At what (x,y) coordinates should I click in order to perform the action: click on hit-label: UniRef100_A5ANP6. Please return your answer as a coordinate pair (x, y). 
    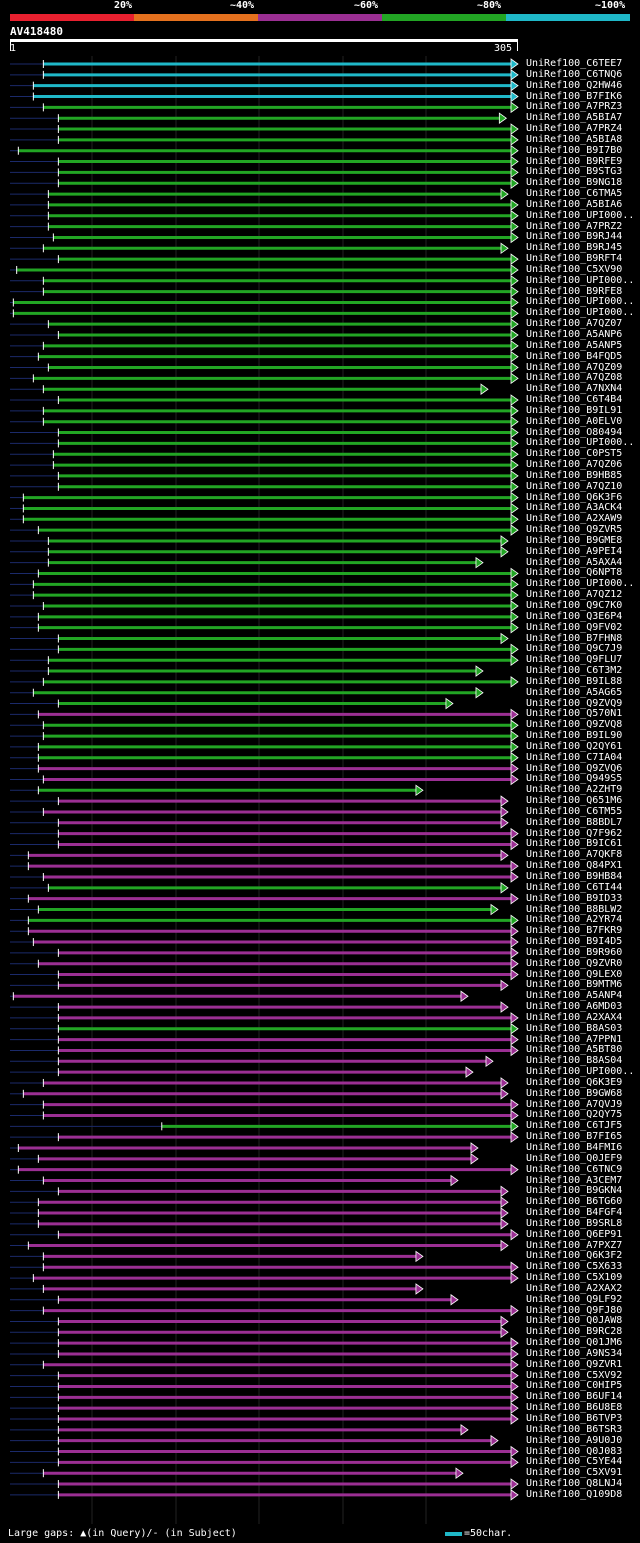
    Looking at the image, I should click on (574, 334).